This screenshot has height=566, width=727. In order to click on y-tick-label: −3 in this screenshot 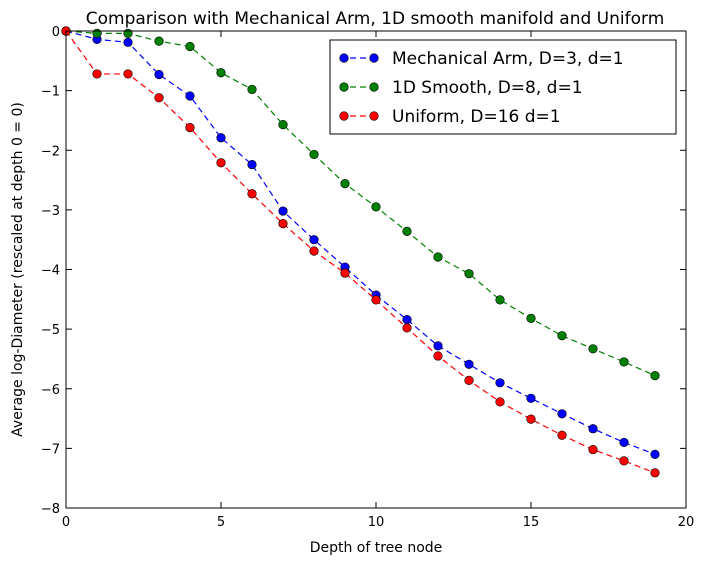, I will do `click(50, 211)`.